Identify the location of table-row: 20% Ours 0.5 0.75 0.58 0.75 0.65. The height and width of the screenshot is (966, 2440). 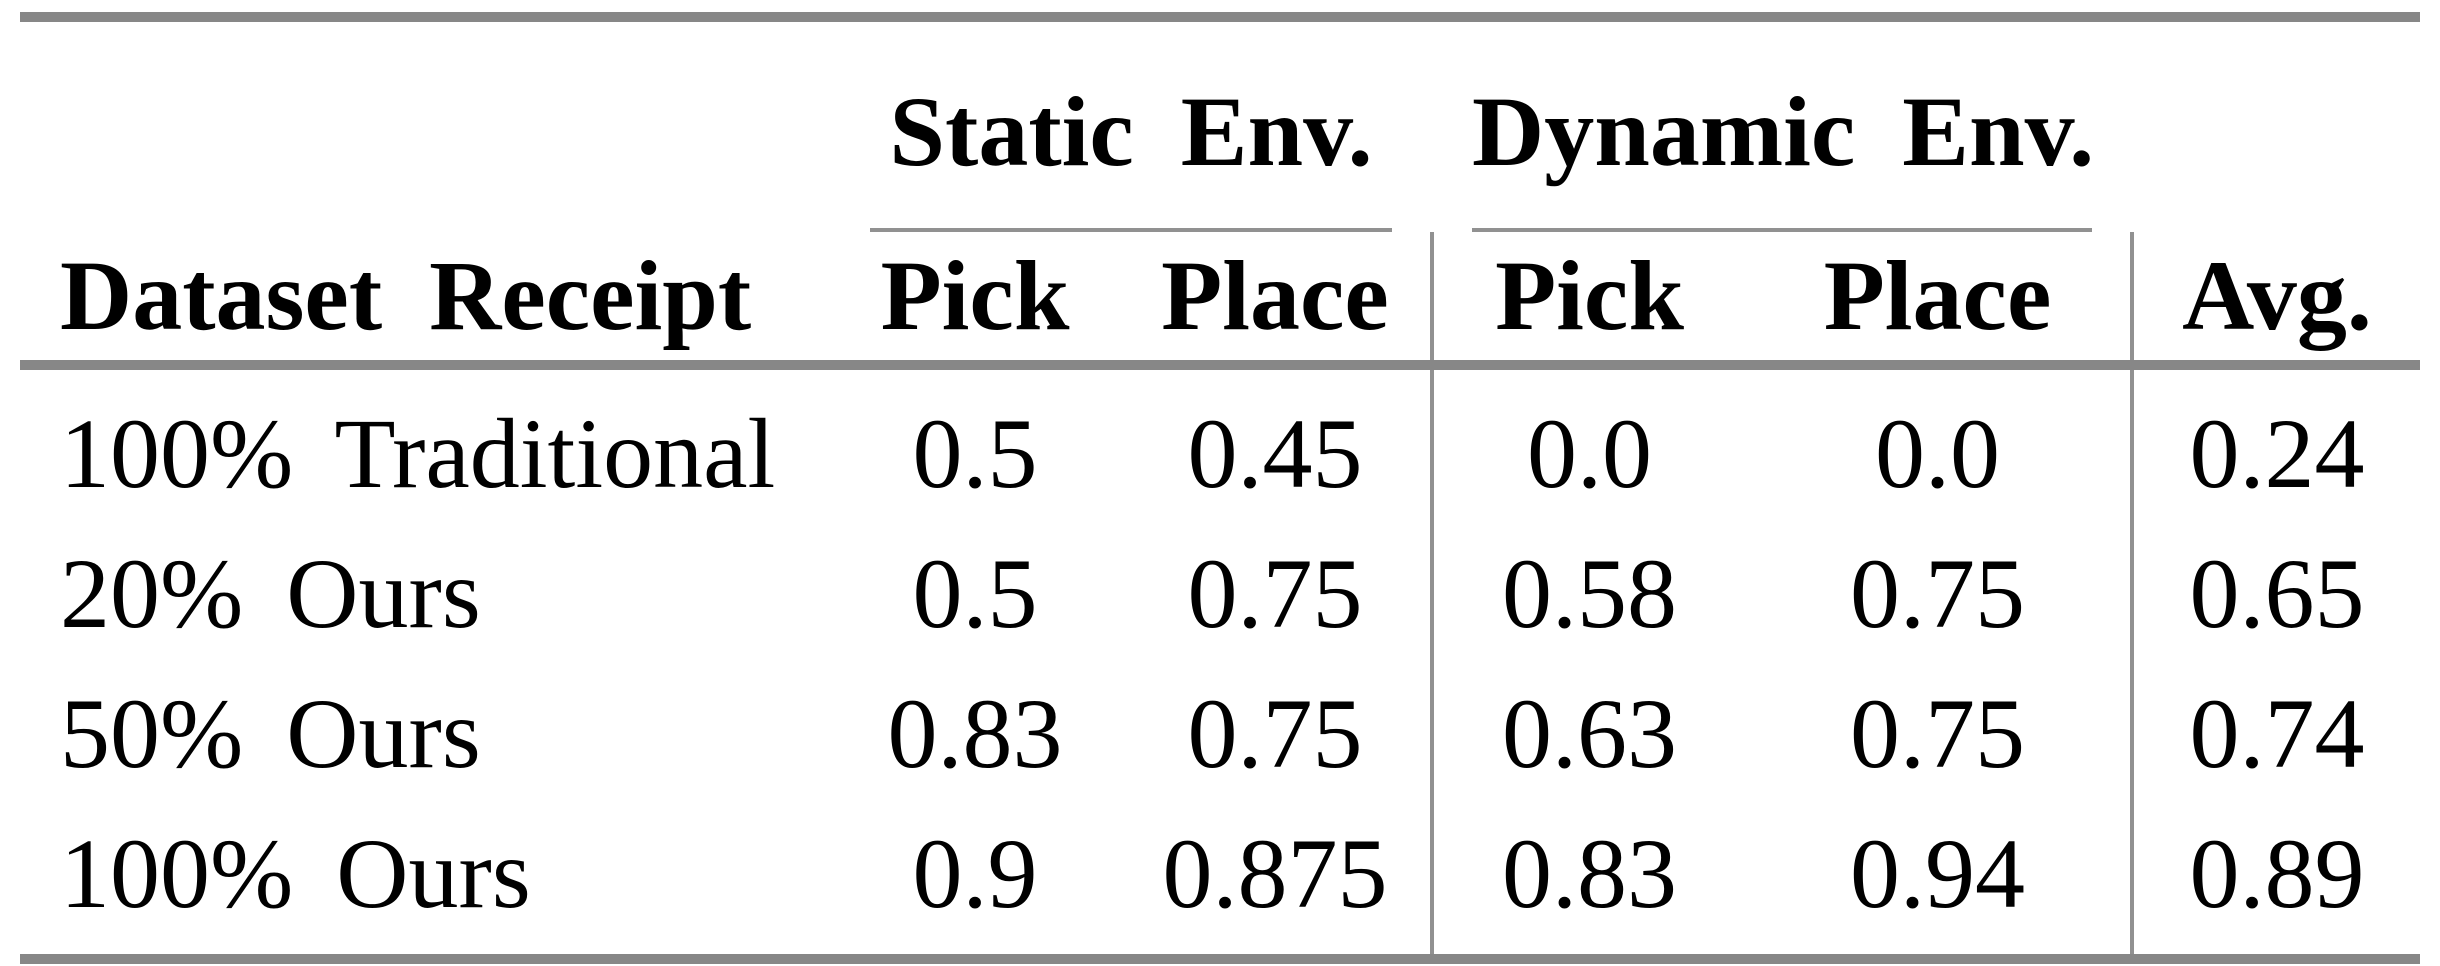
(1220, 594).